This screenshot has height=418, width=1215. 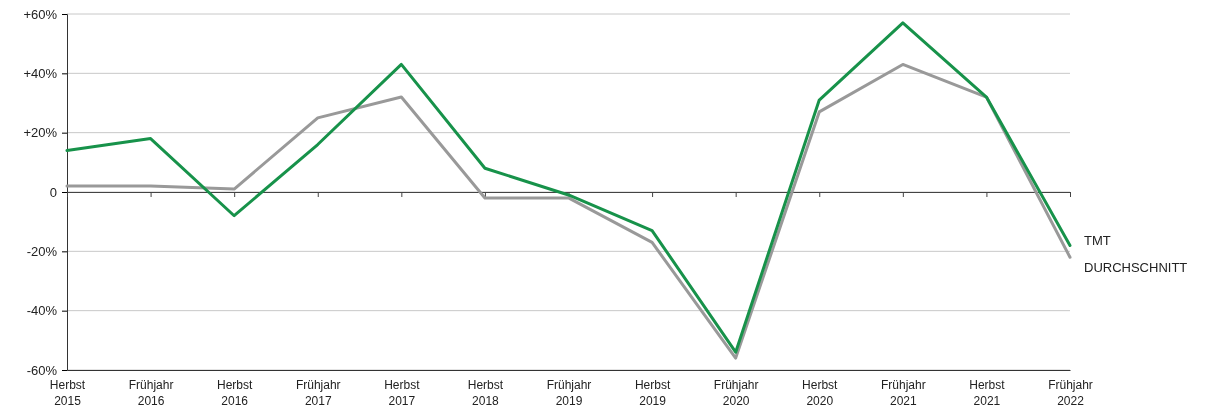 I want to click on x-tick-label: Frühjahr 2022, so click(x=1070, y=392).